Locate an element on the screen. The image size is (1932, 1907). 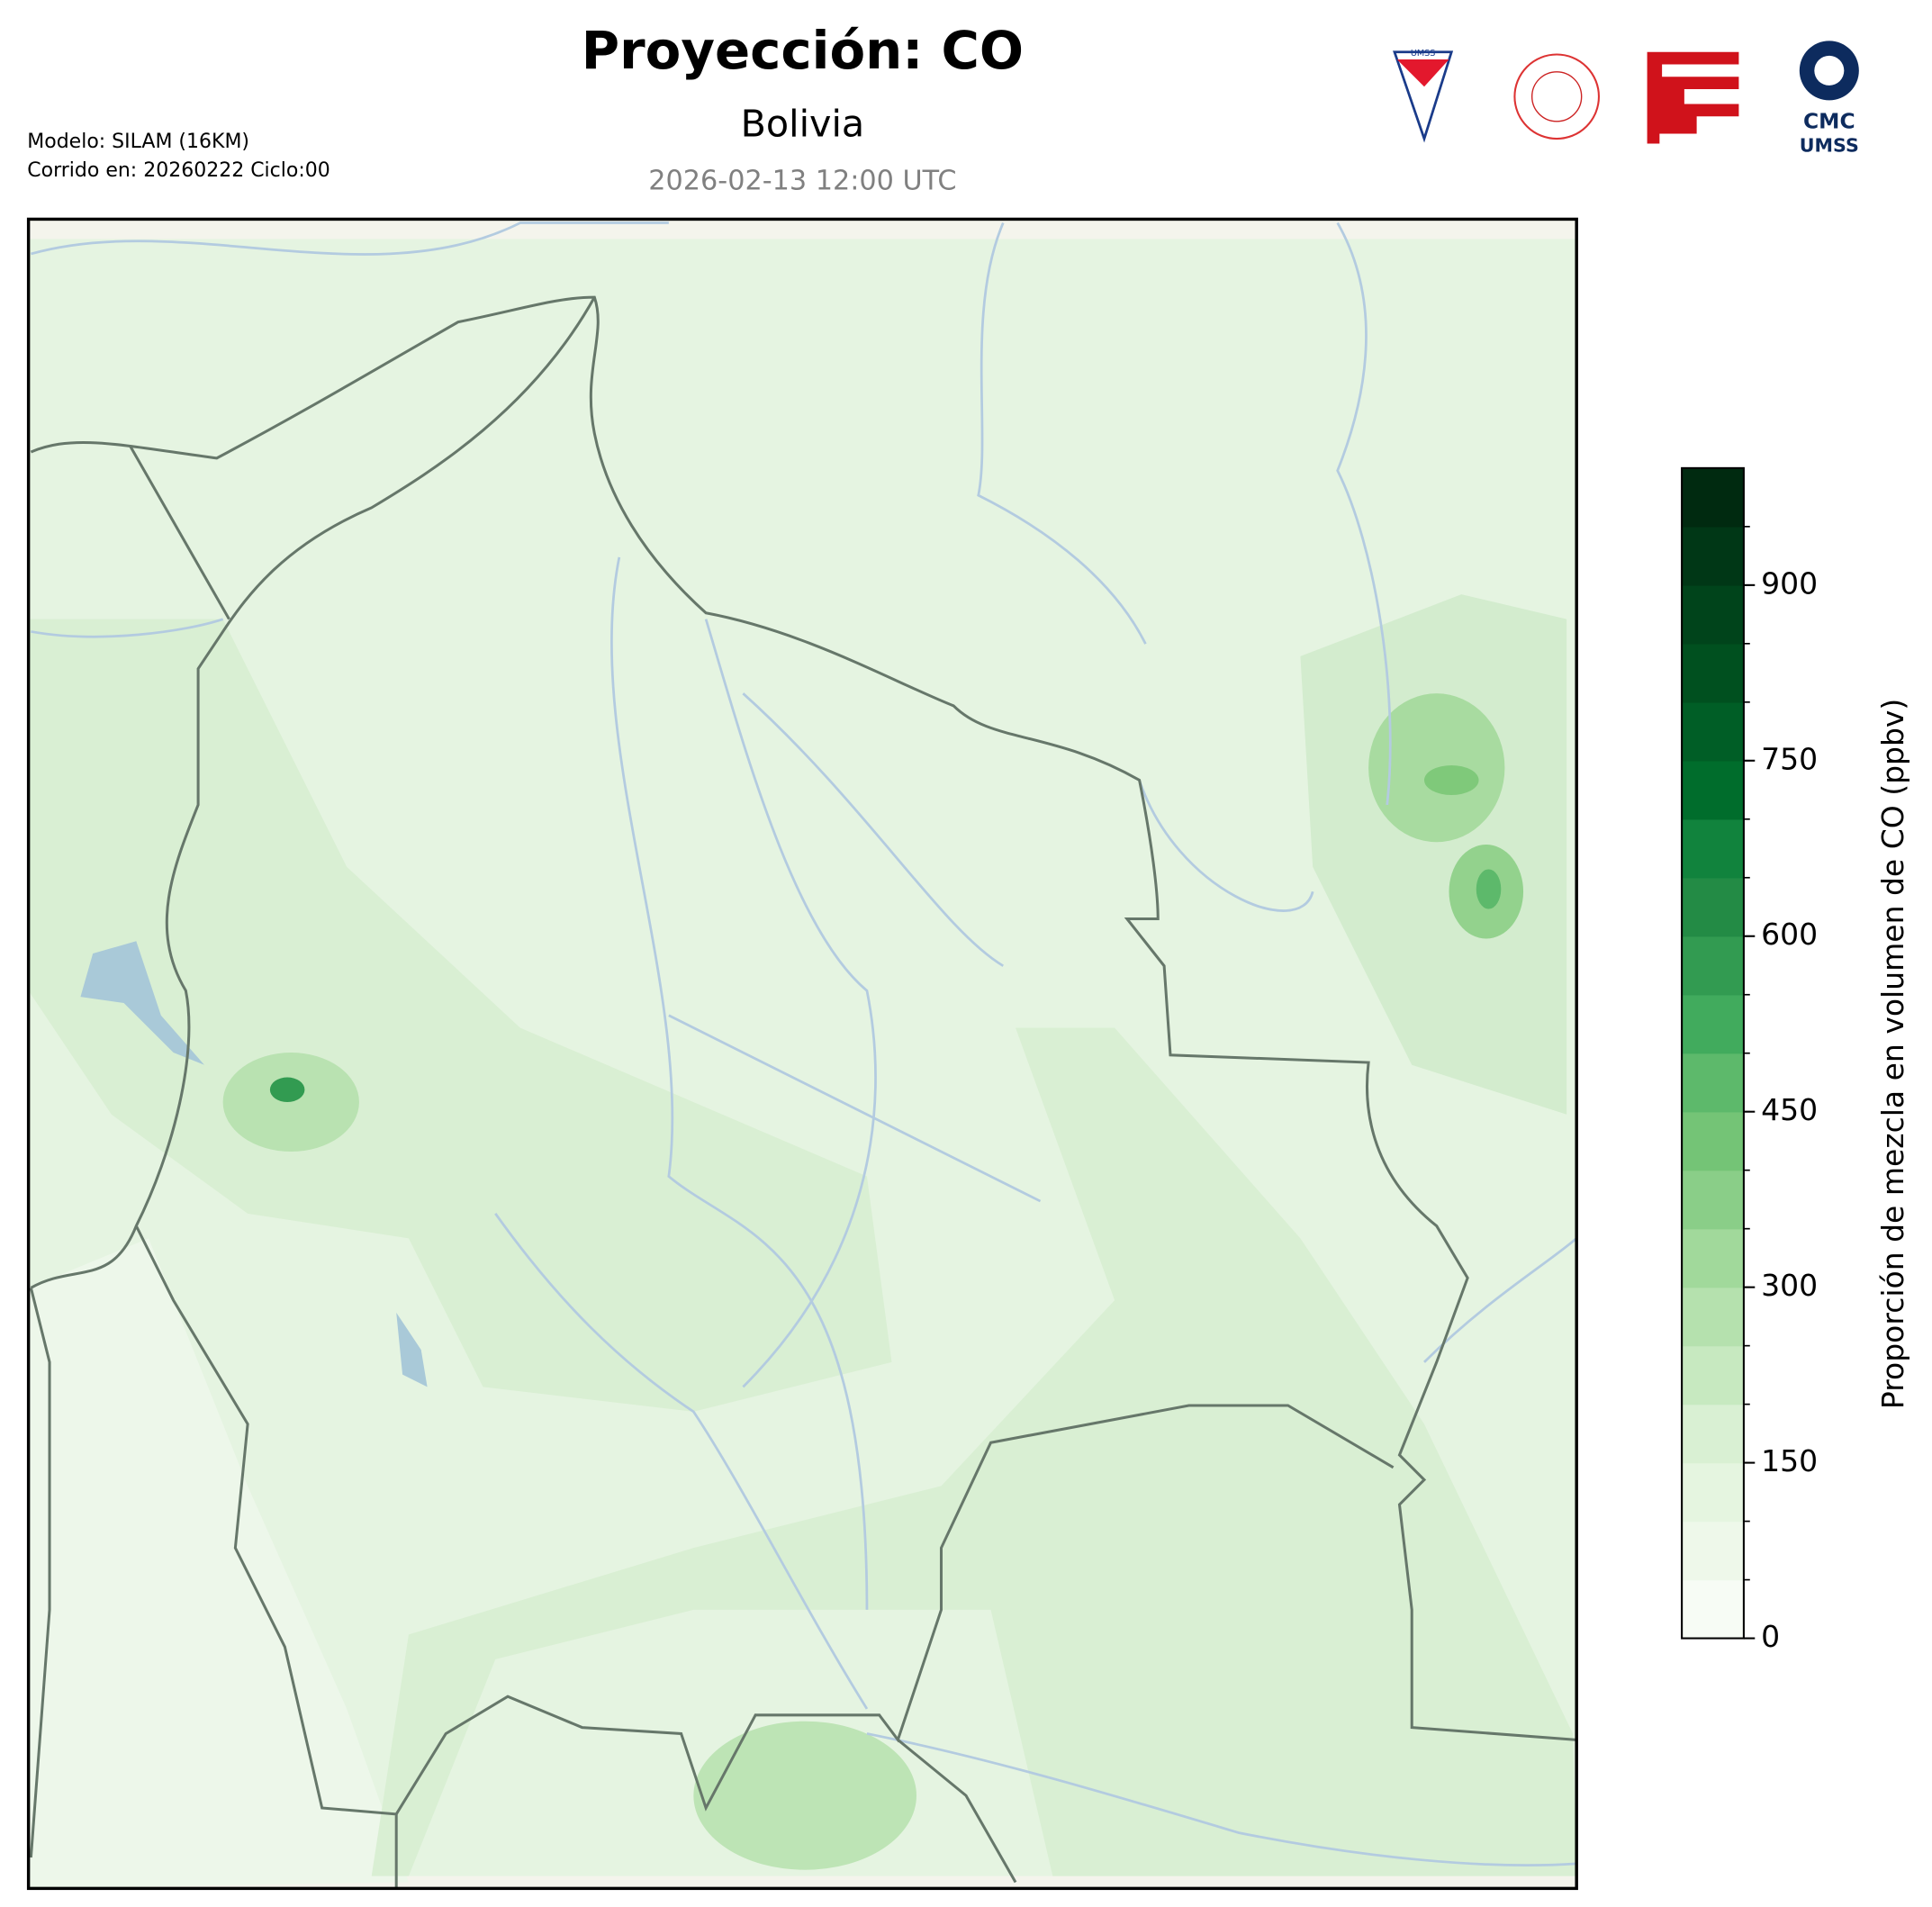
tick-label: 750 is located at coordinates (1789, 758).